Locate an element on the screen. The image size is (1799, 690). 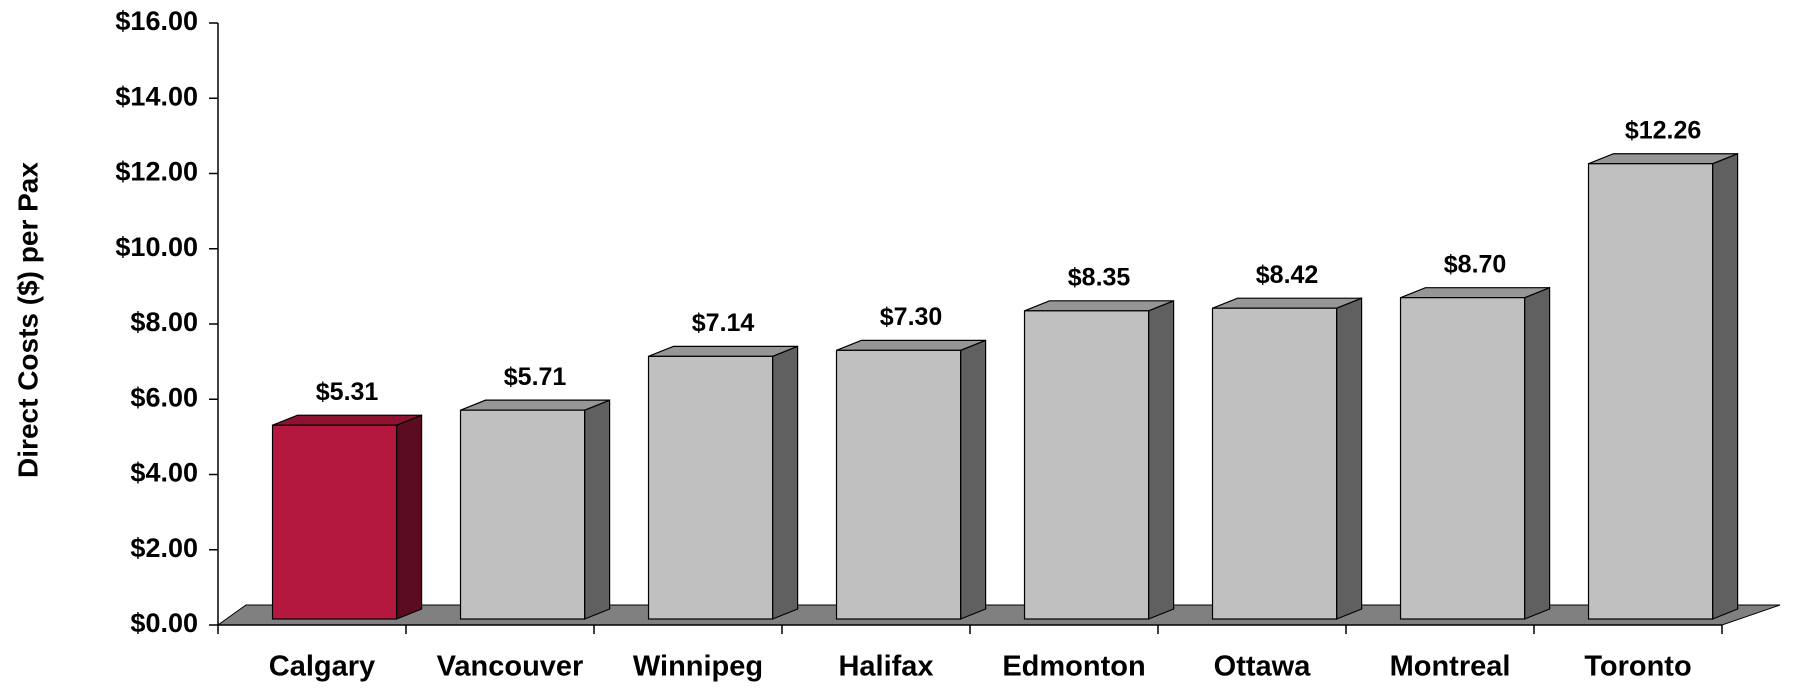
x-tick-label: Ottawa is located at coordinates (1263, 667).